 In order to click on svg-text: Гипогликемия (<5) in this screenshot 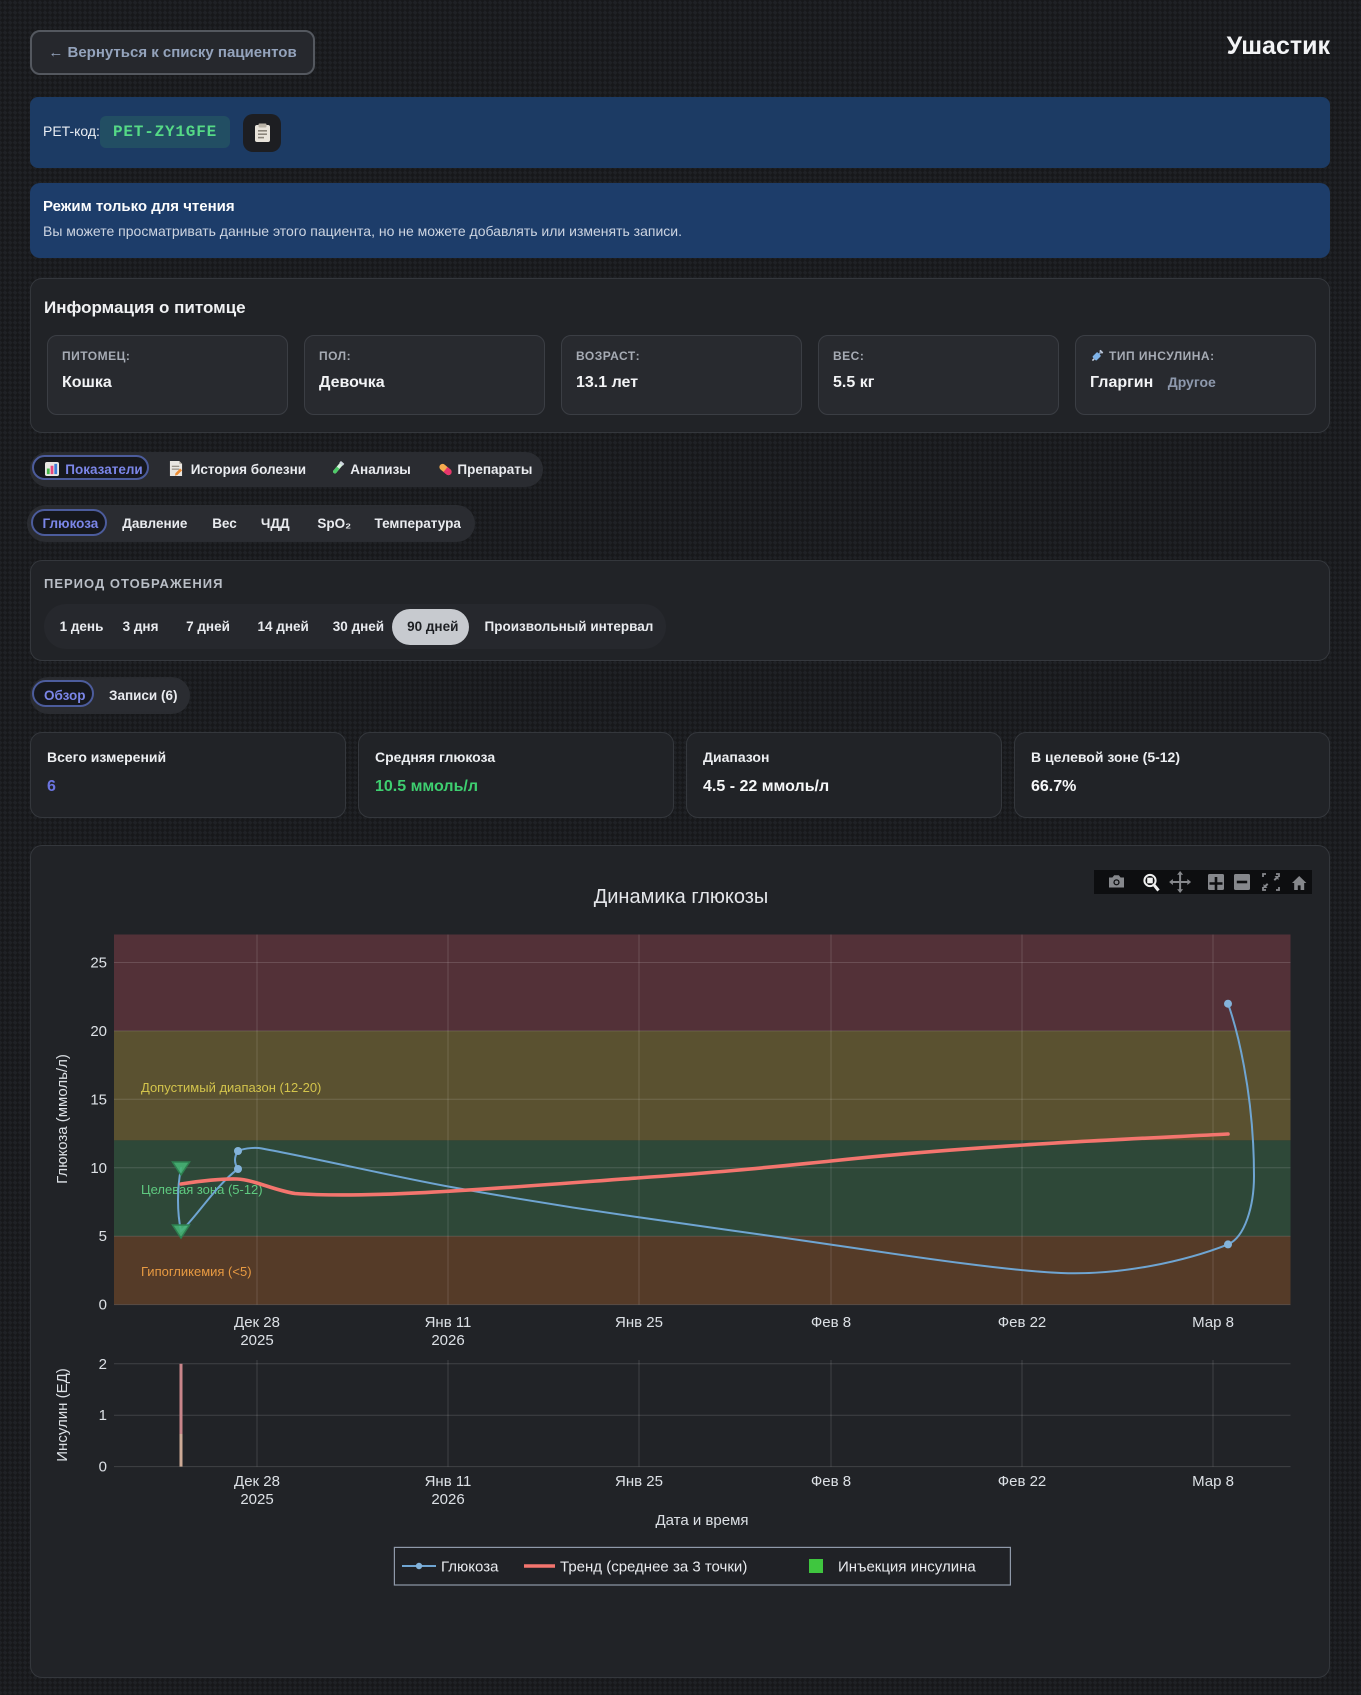, I will do `click(196, 1271)`.